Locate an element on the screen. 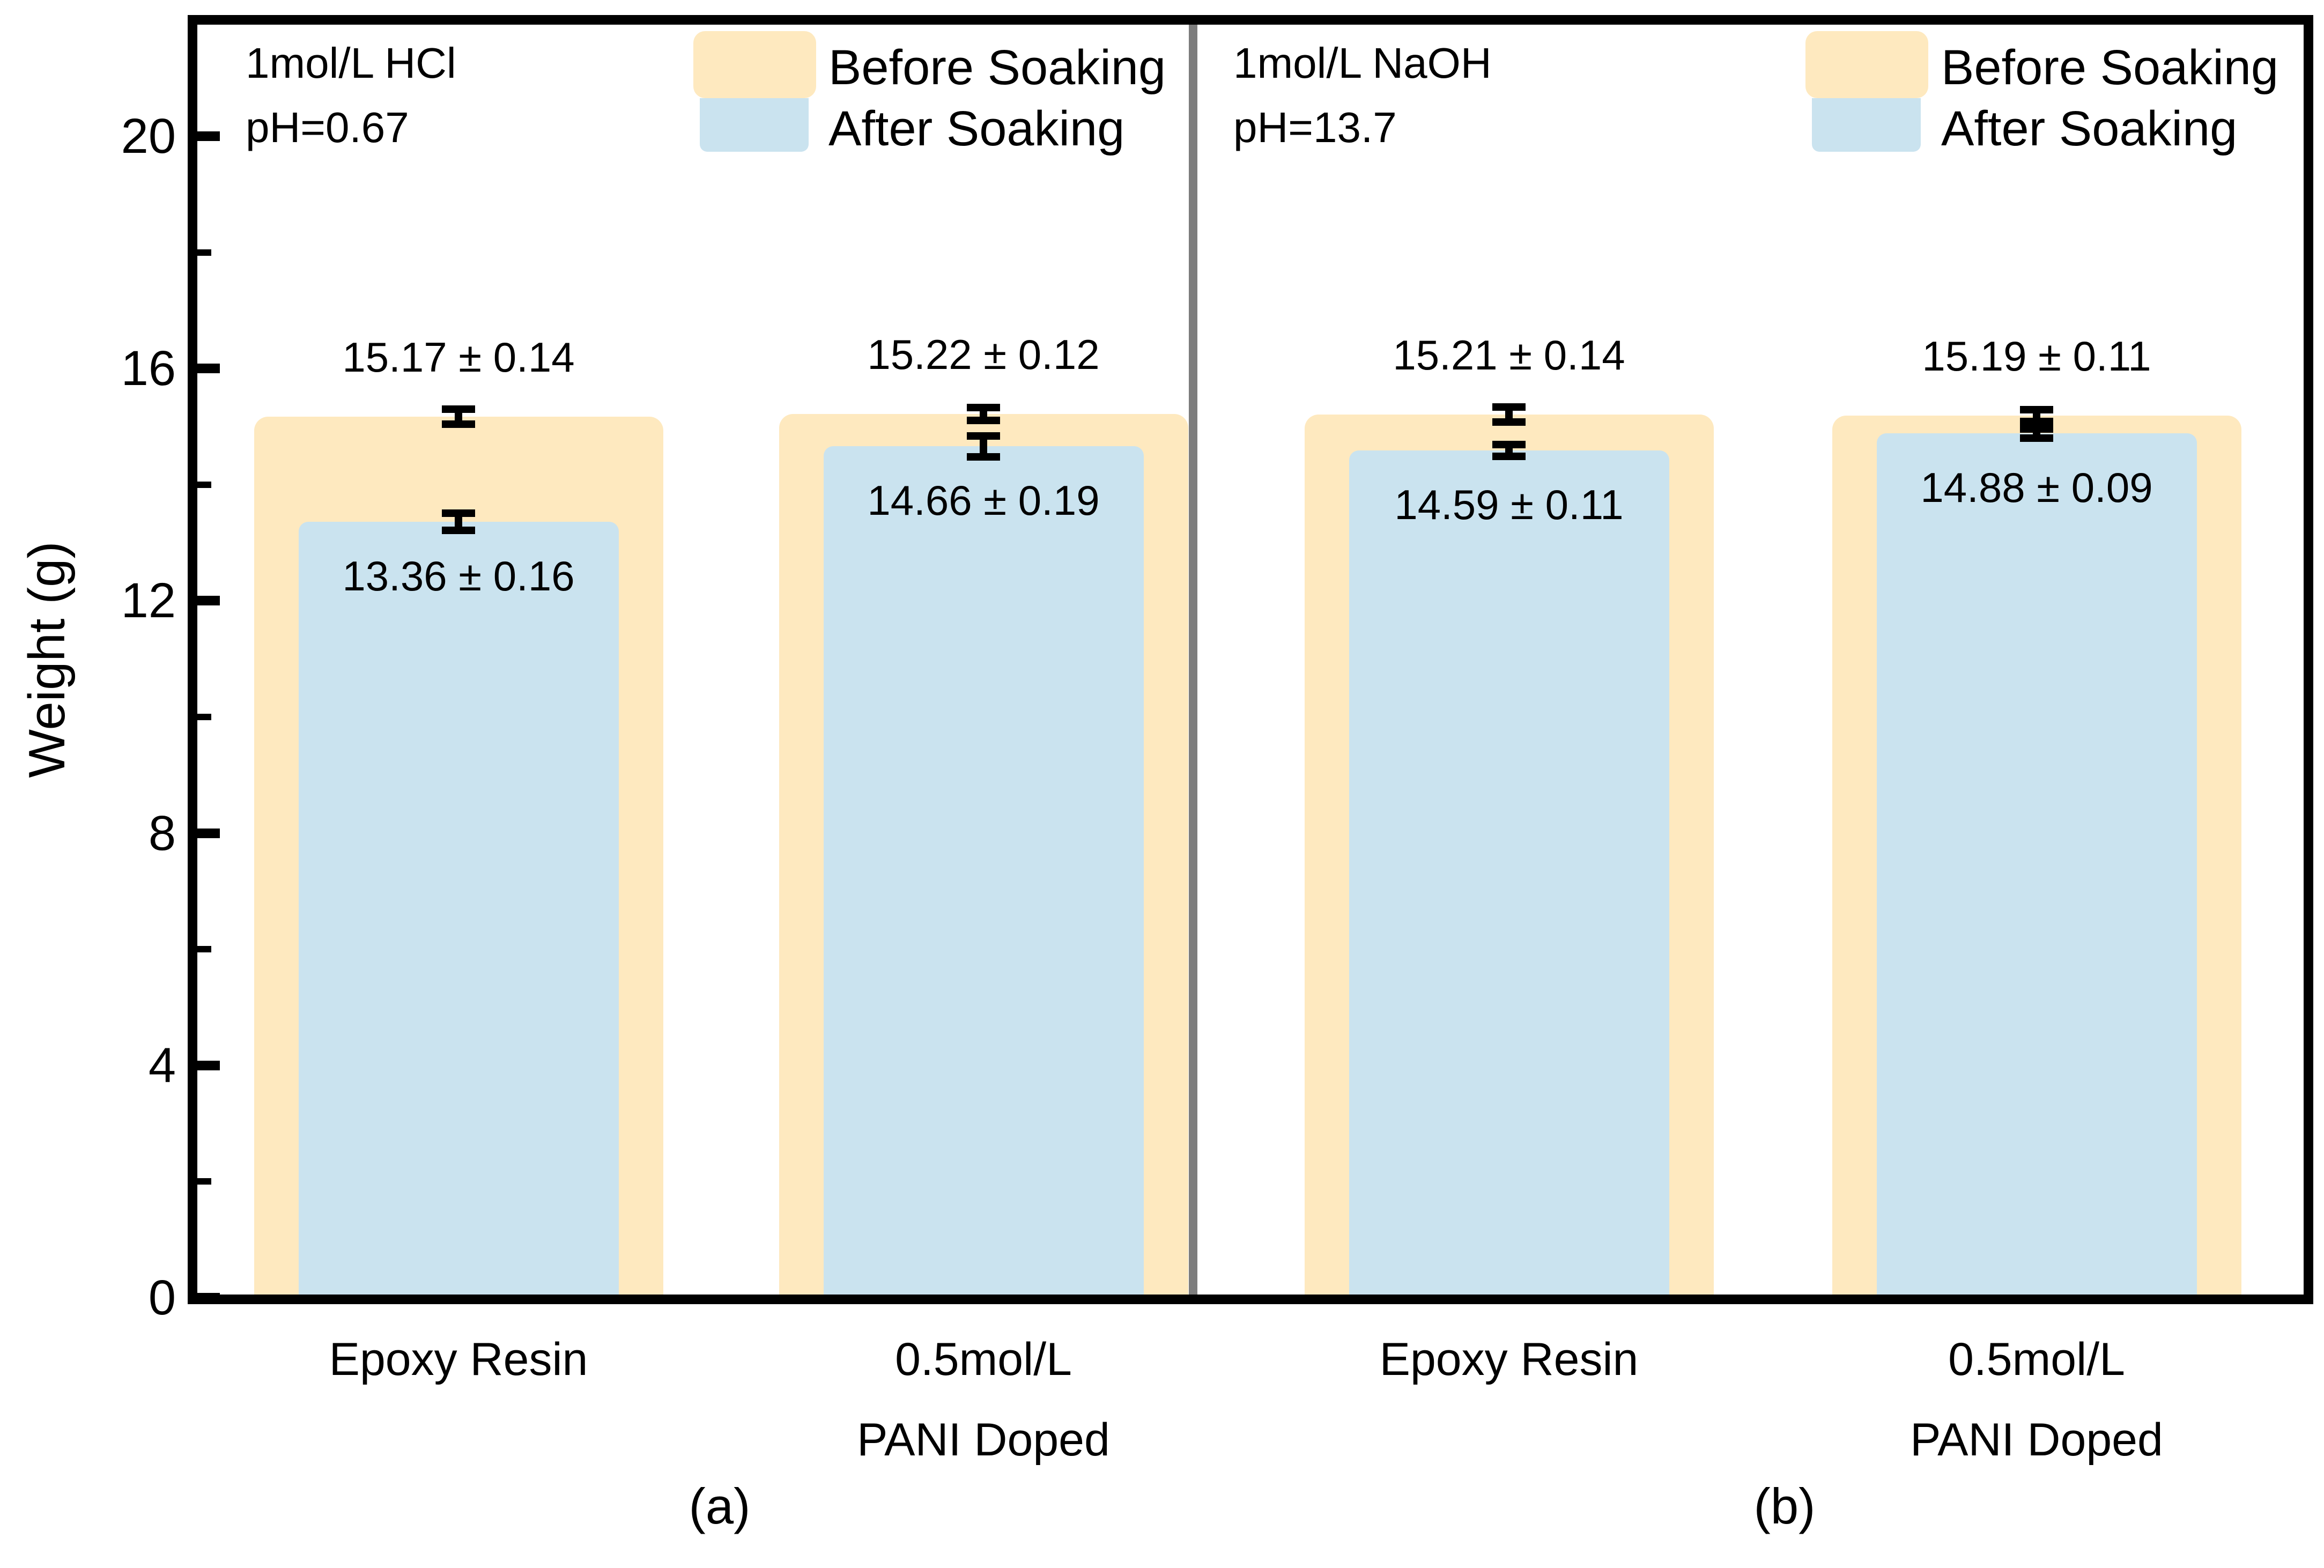 The height and width of the screenshot is (1568, 2324). y-tick-label: 8 is located at coordinates (162, 833).